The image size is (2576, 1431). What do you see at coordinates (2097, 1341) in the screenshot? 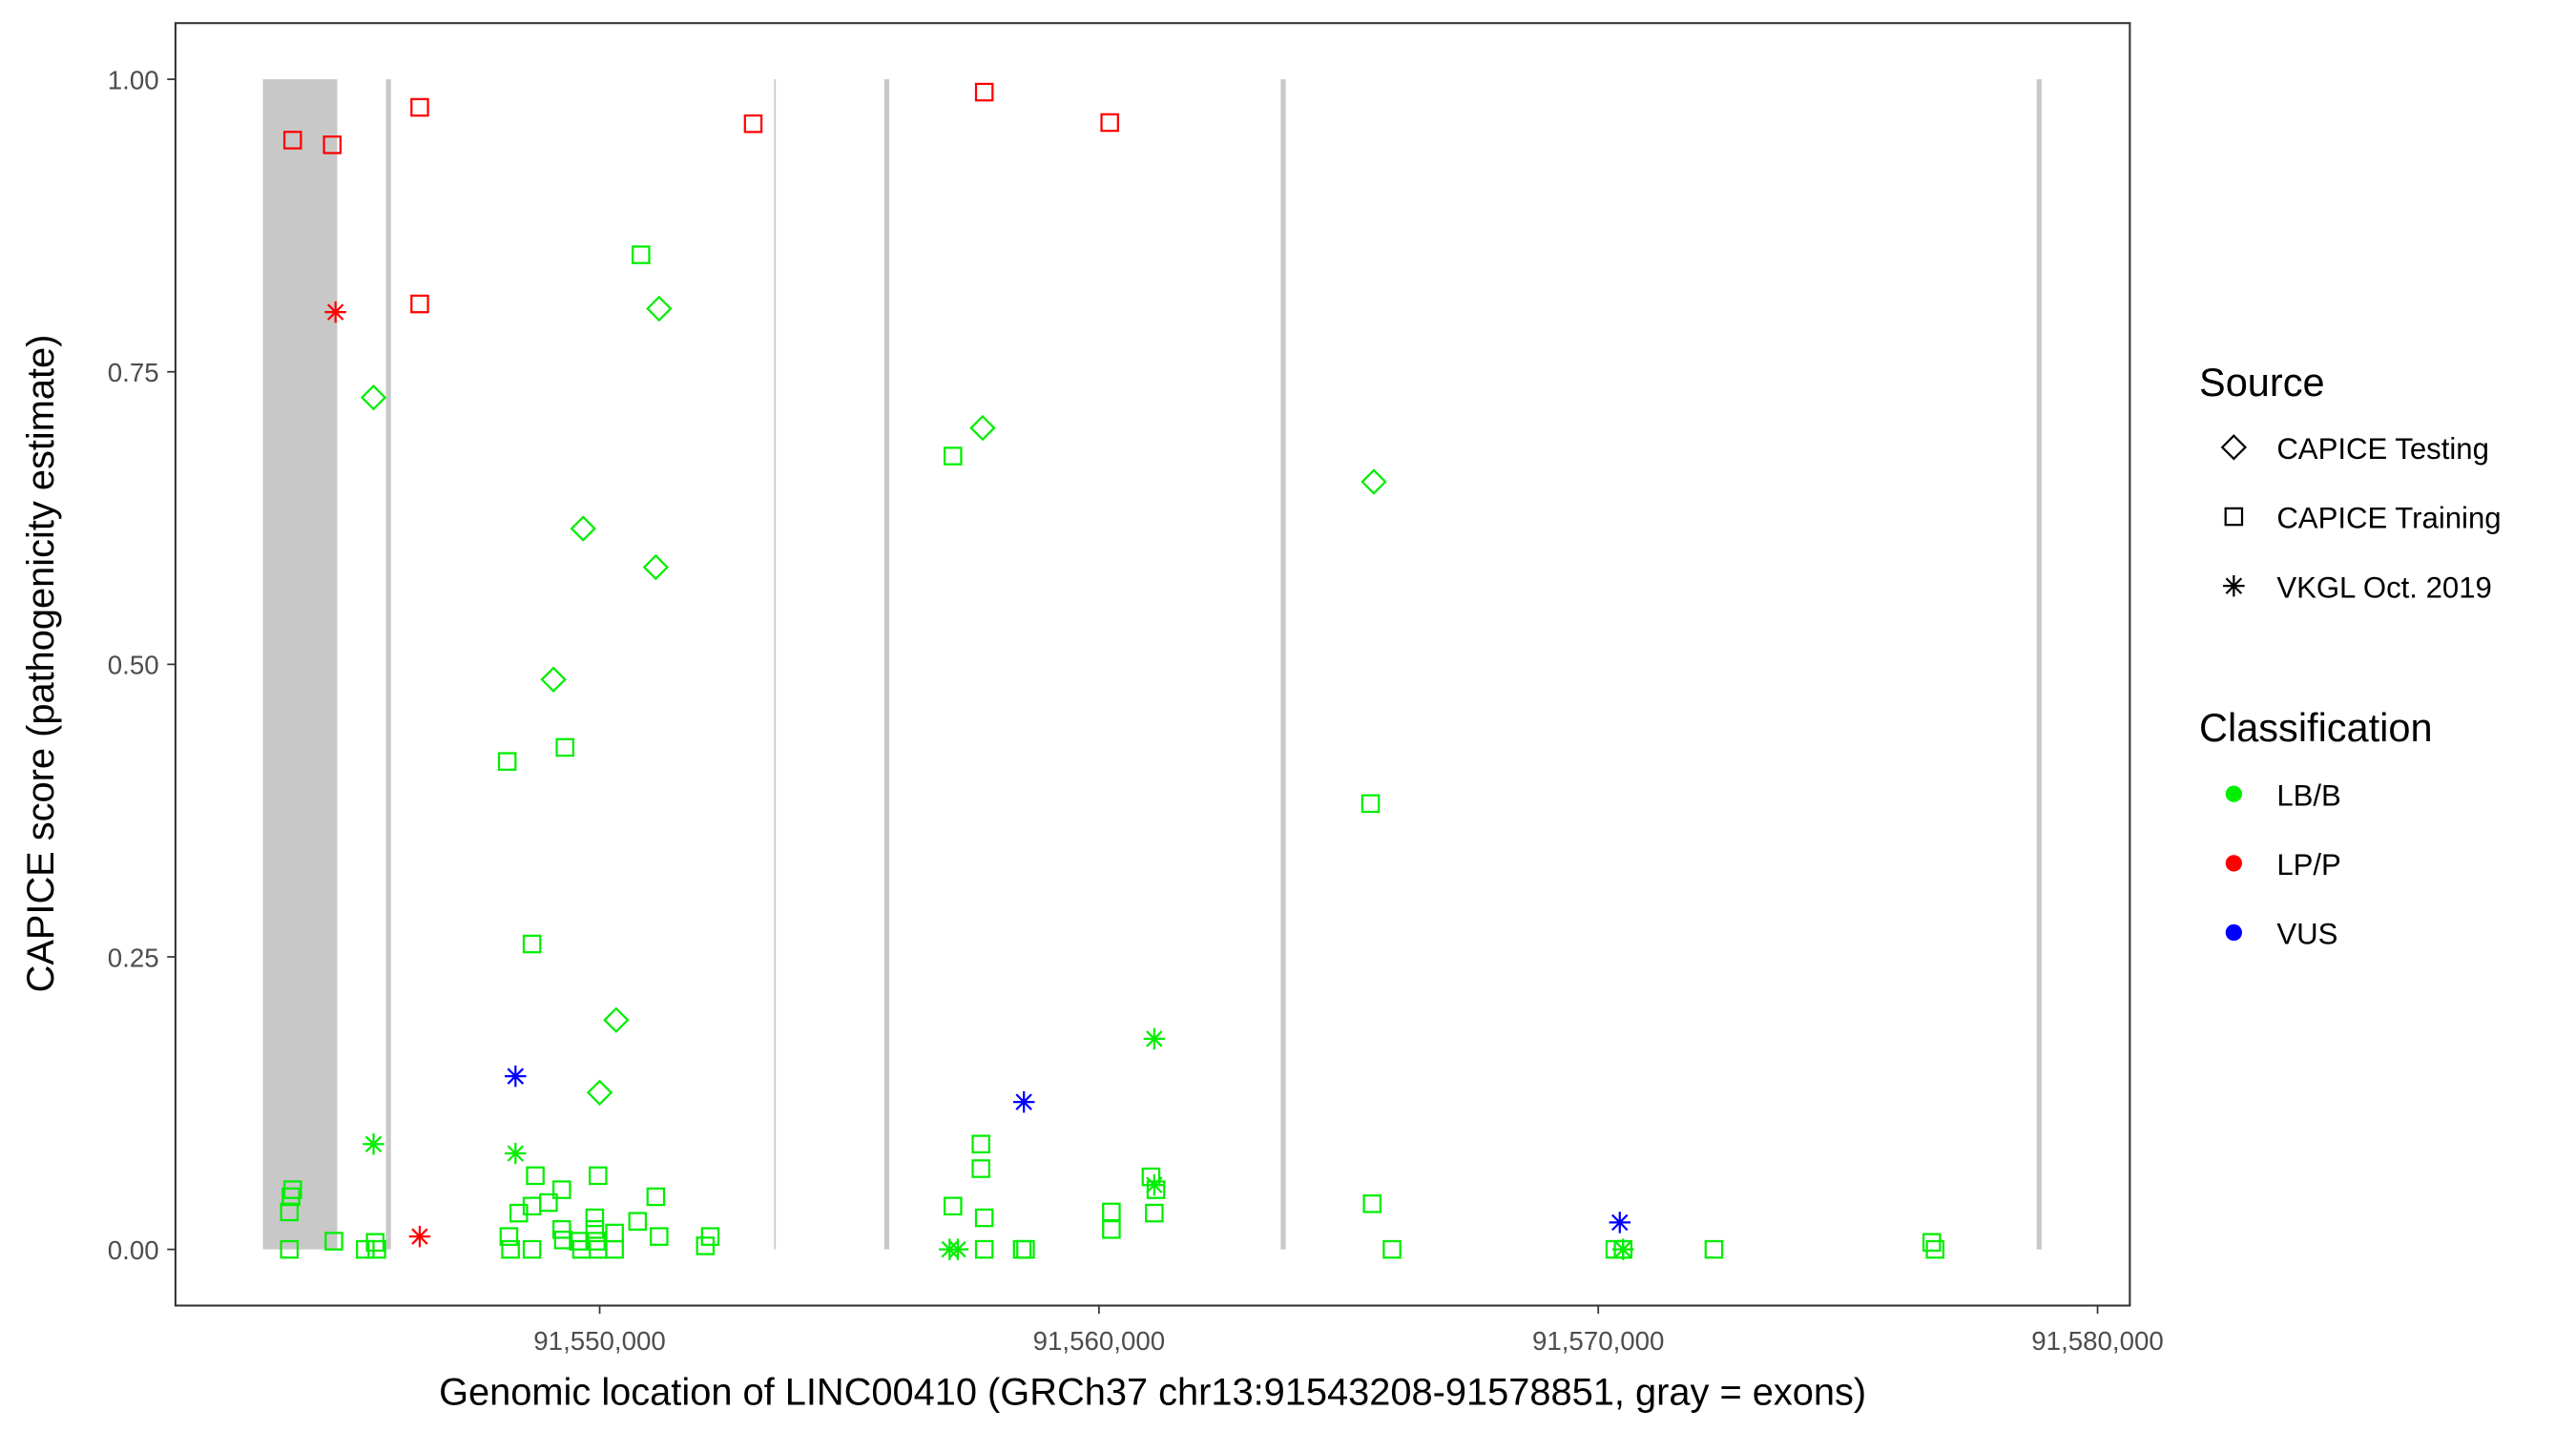
I see `x-tick-label: 91,580,000` at bounding box center [2097, 1341].